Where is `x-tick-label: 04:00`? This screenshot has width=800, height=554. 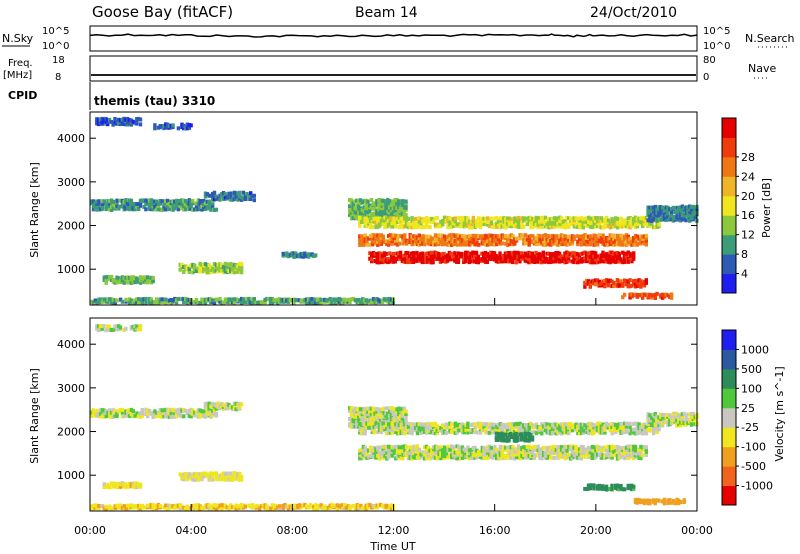 x-tick-label: 04:00 is located at coordinates (191, 530).